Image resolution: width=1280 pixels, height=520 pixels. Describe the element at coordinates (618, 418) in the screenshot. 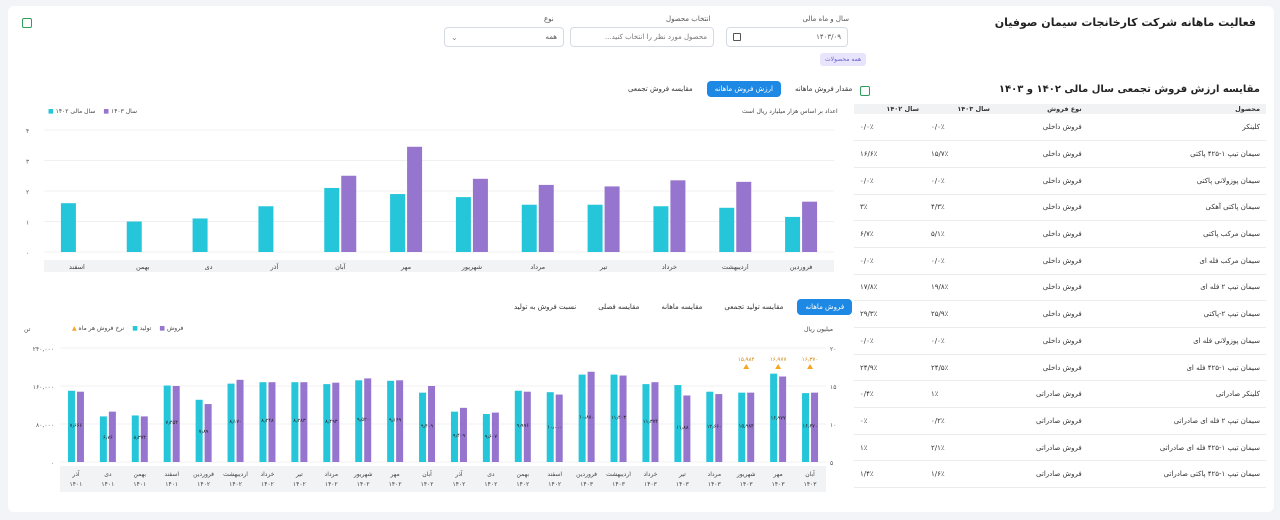

I see `bar-data-label: ۱۱٫۴۰۳` at that location.